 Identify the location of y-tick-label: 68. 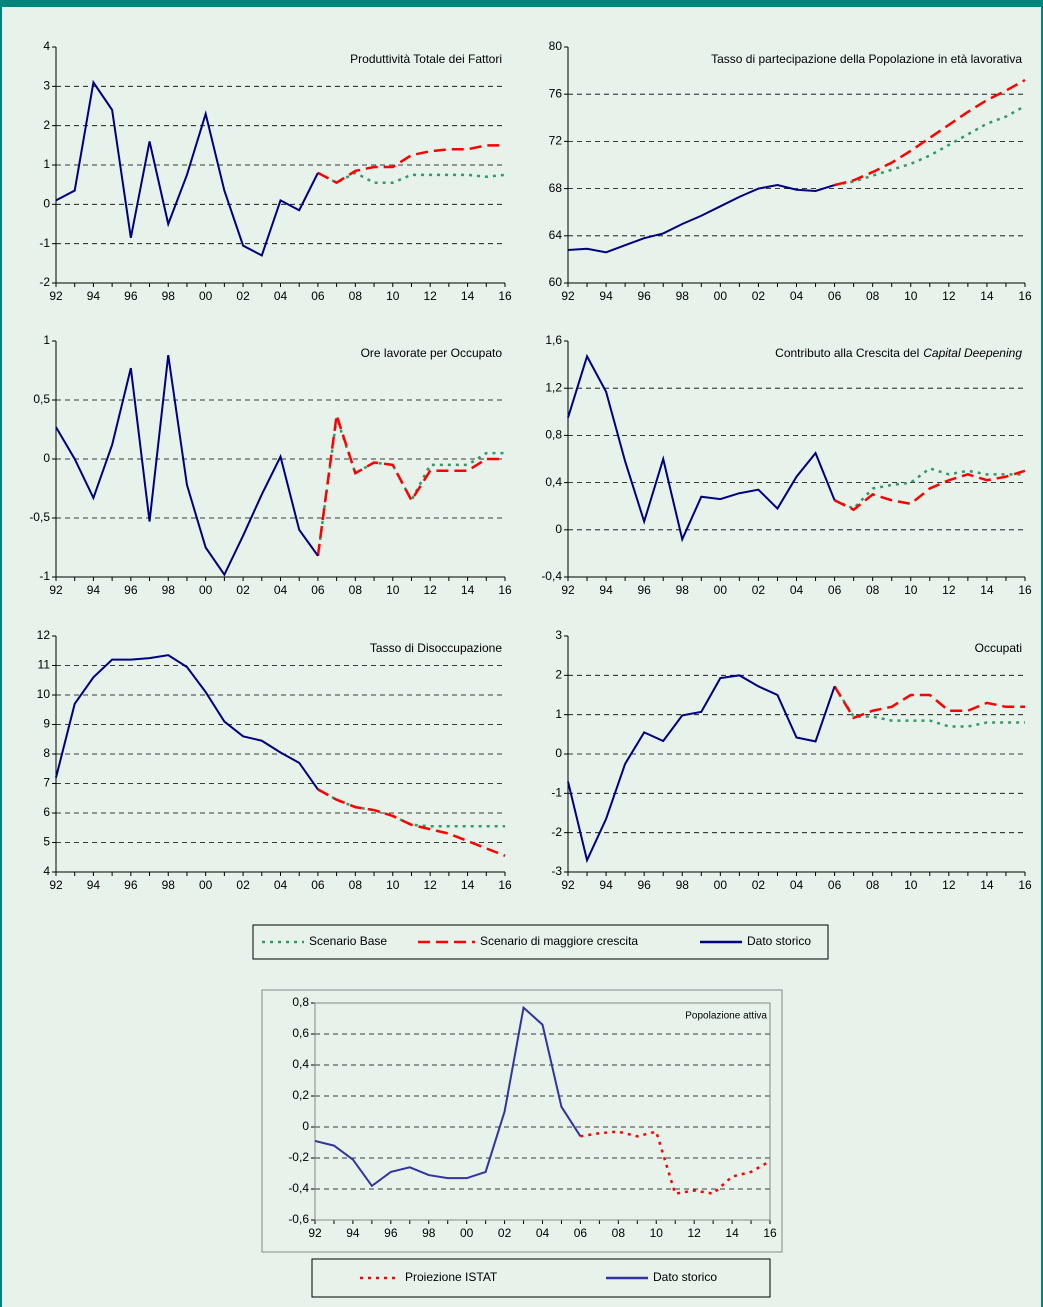
(556, 188).